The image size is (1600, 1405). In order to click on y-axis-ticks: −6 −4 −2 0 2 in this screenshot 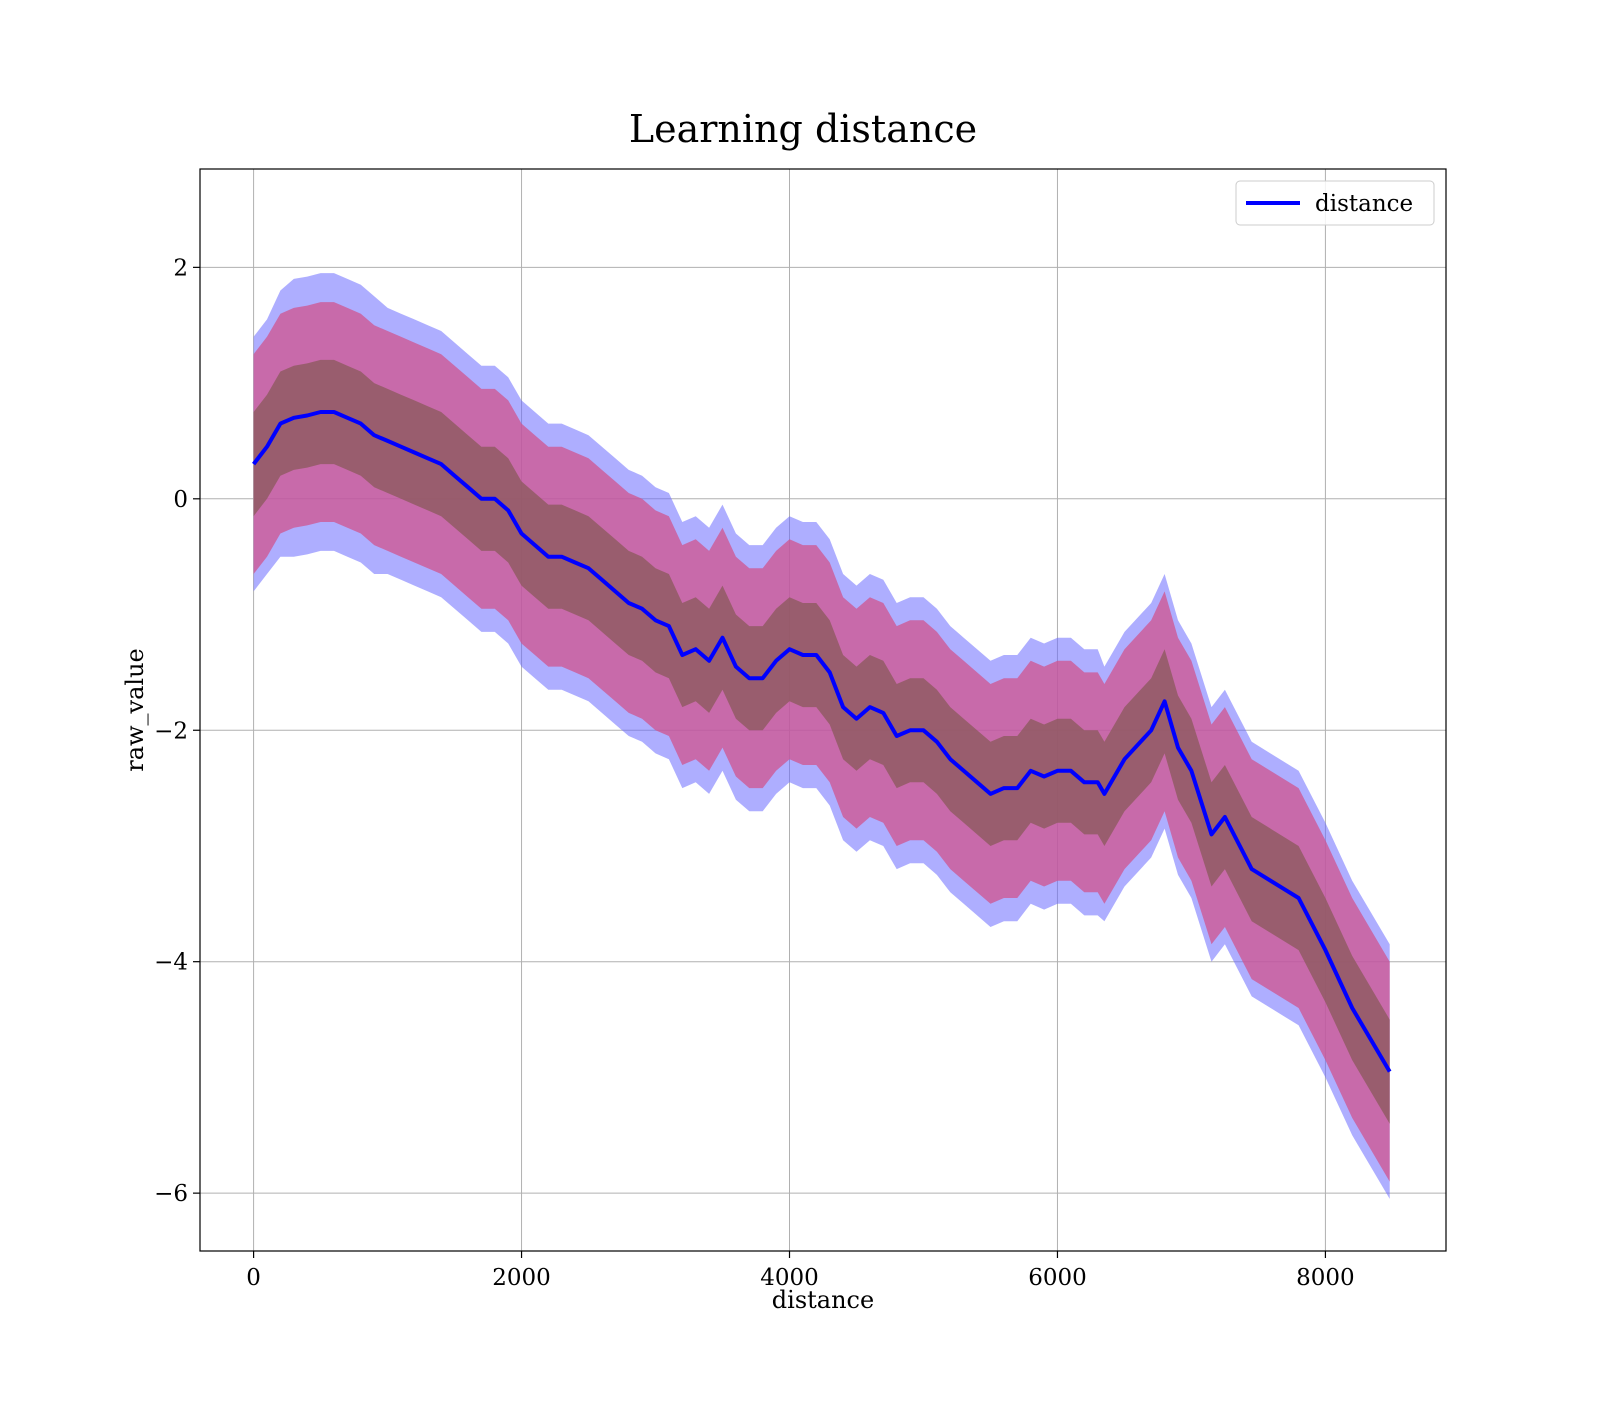, I will do `click(177, 731)`.